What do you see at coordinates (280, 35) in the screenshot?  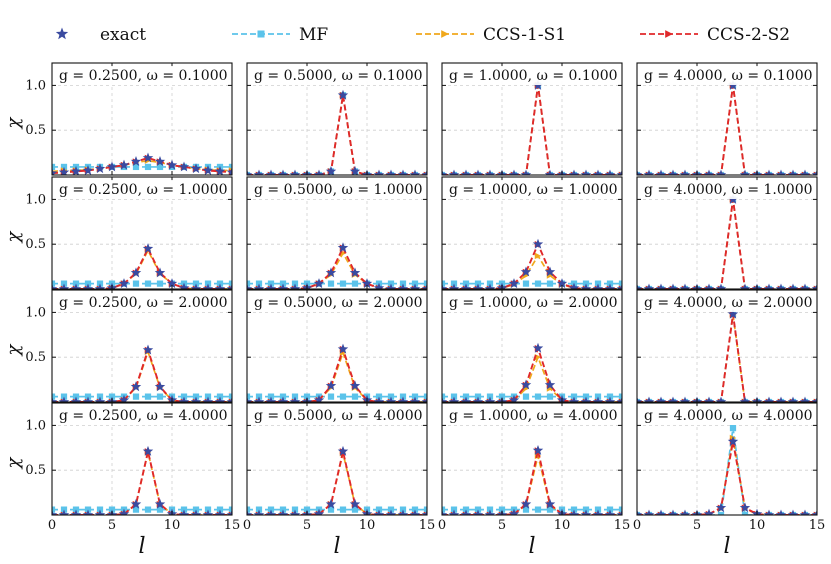 I see `legend-entry-mf: MF` at bounding box center [280, 35].